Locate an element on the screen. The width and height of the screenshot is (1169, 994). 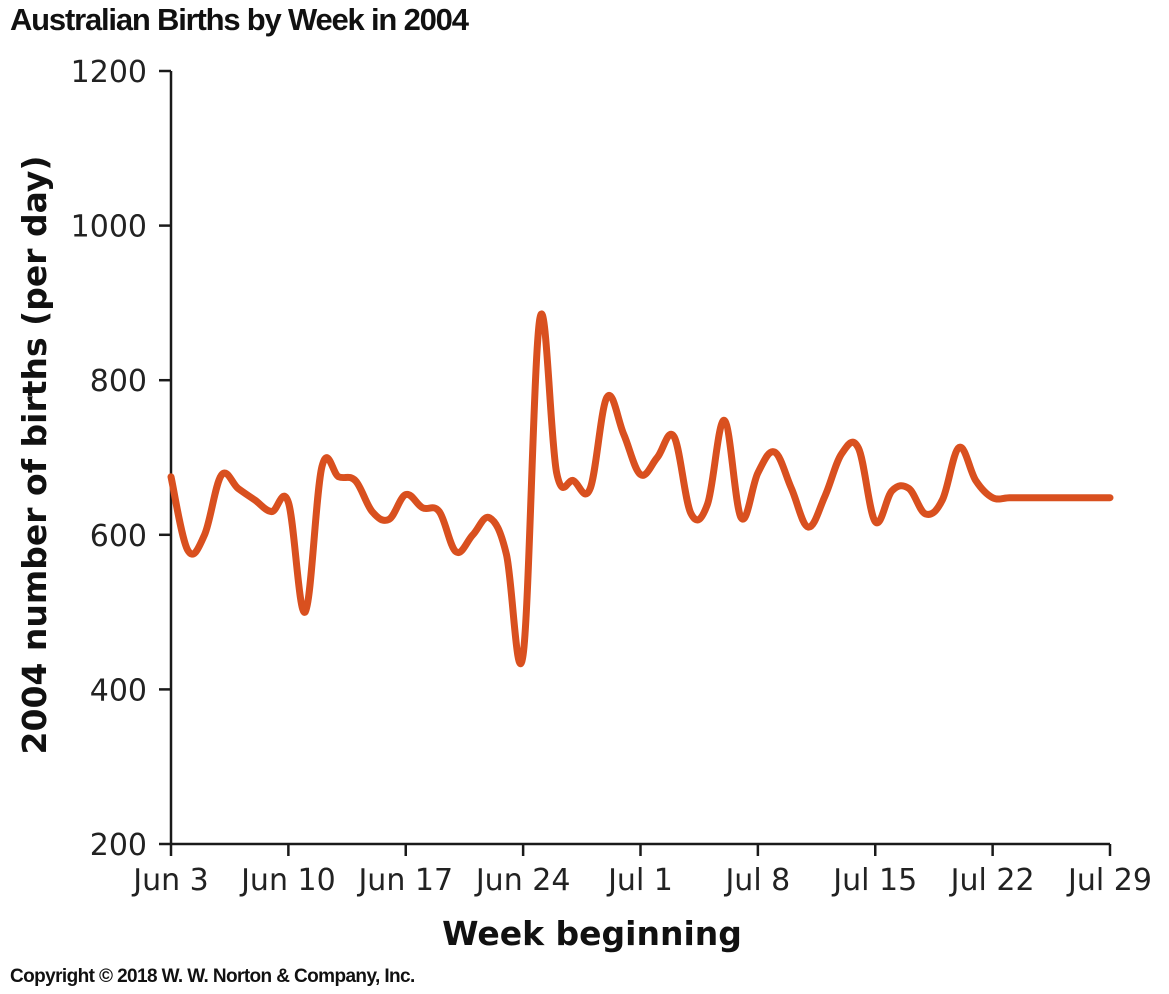
x-tick-label: Jul 29 is located at coordinates (1109, 880).